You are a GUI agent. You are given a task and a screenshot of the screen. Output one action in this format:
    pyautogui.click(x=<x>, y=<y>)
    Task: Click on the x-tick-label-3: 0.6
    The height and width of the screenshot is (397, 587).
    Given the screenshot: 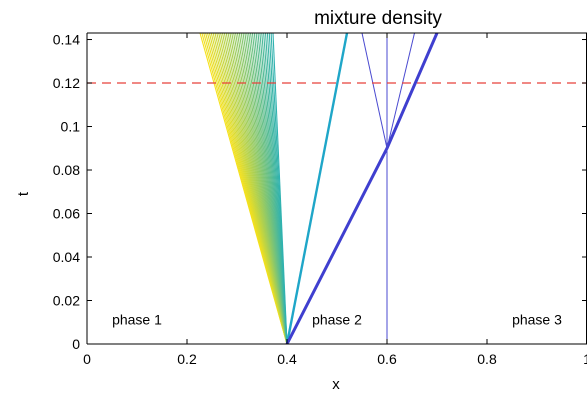 What is the action you would take?
    pyautogui.click(x=387, y=359)
    